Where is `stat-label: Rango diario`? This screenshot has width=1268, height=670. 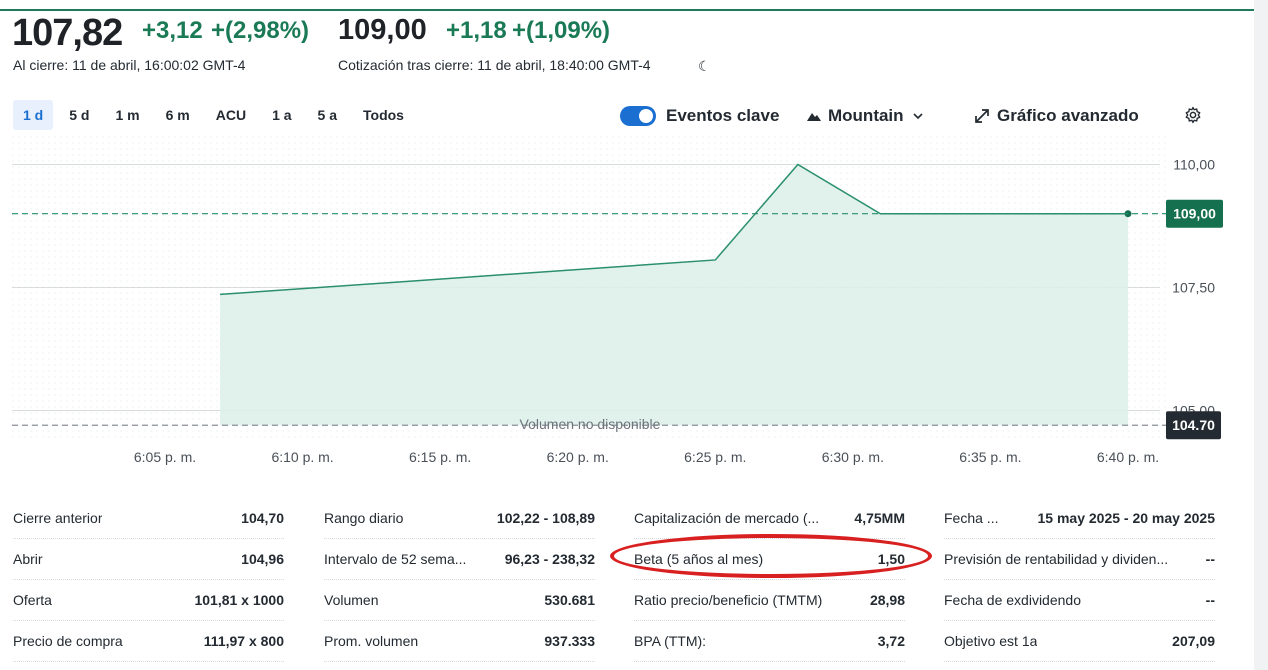 stat-label: Rango diario is located at coordinates (364, 518).